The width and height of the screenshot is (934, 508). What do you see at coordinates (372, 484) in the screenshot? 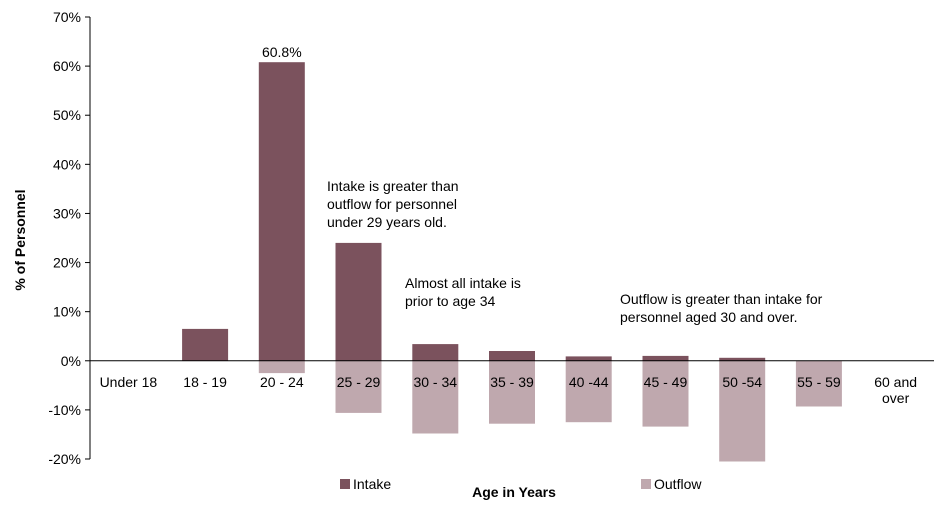
I see `legend-label-intake: Intake` at bounding box center [372, 484].